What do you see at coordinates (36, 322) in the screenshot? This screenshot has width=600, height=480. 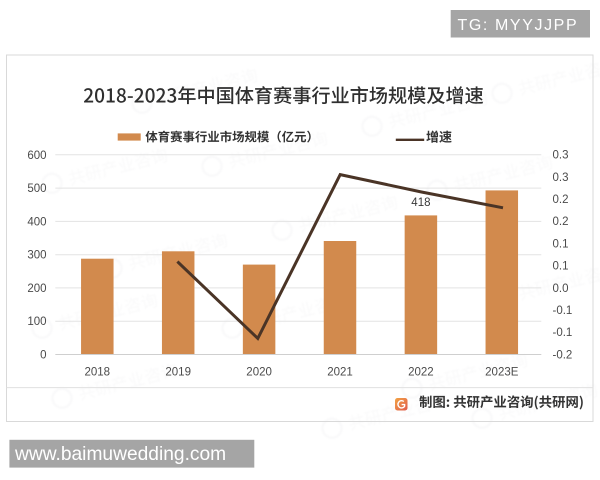 I see `svg-text: 100` at bounding box center [36, 322].